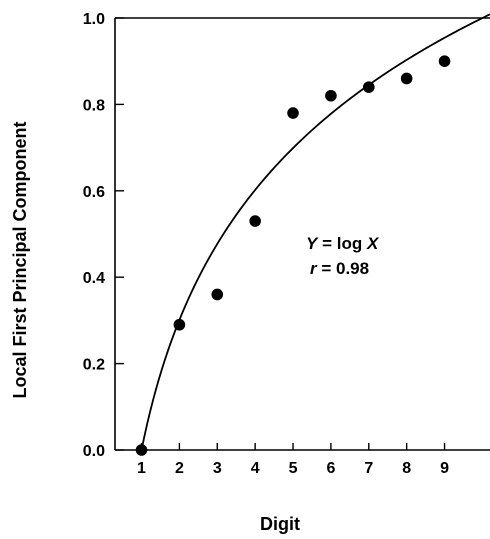 Image resolution: width=490 pixels, height=539 pixels. I want to click on x-tick-label: 7, so click(368, 468).